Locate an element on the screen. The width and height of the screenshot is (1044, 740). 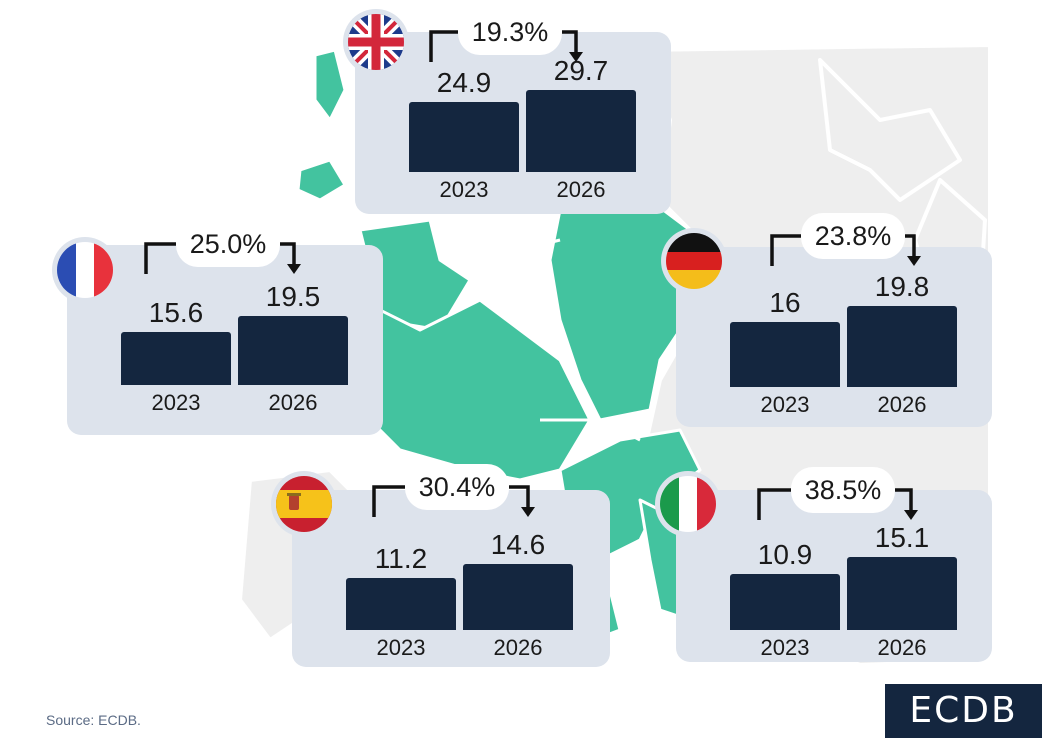
value-label: 11.2 is located at coordinates (401, 558).